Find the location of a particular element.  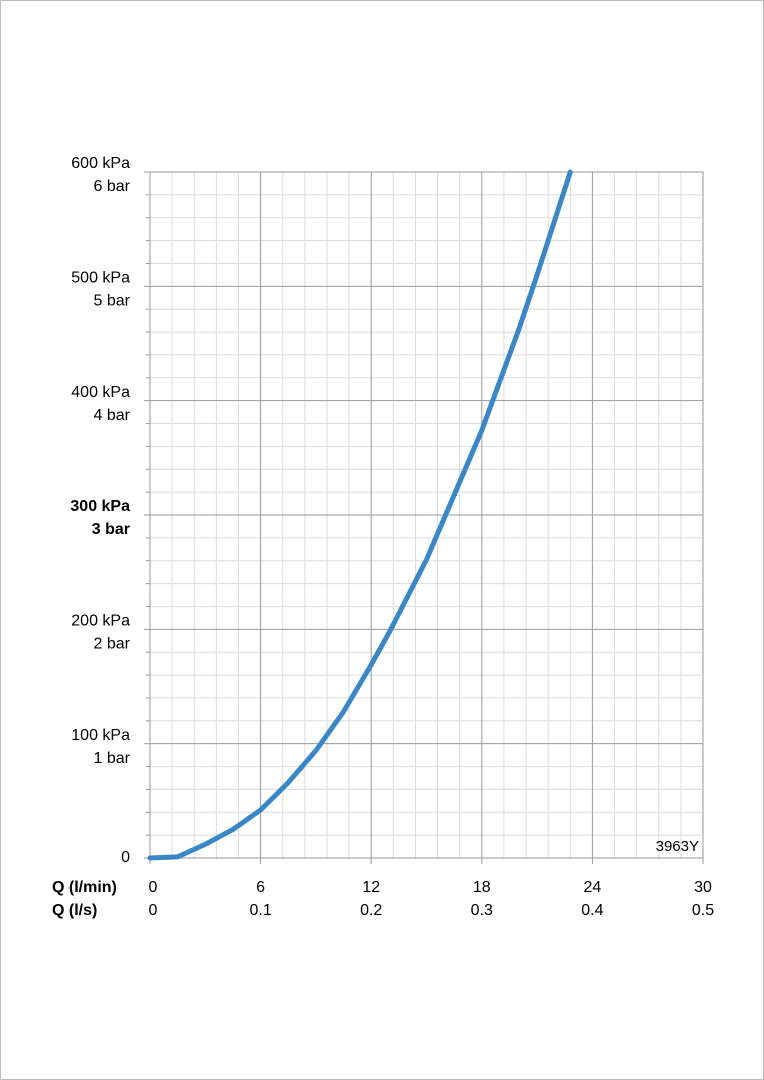

x-tick-label: 30 is located at coordinates (703, 887).